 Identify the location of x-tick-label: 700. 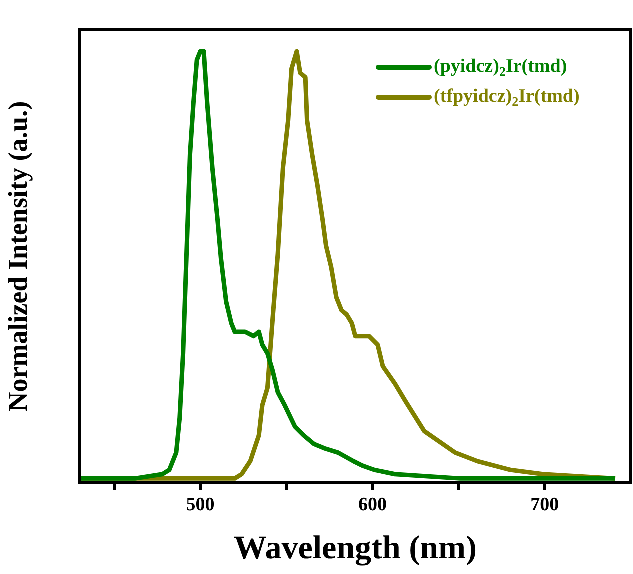
(545, 505).